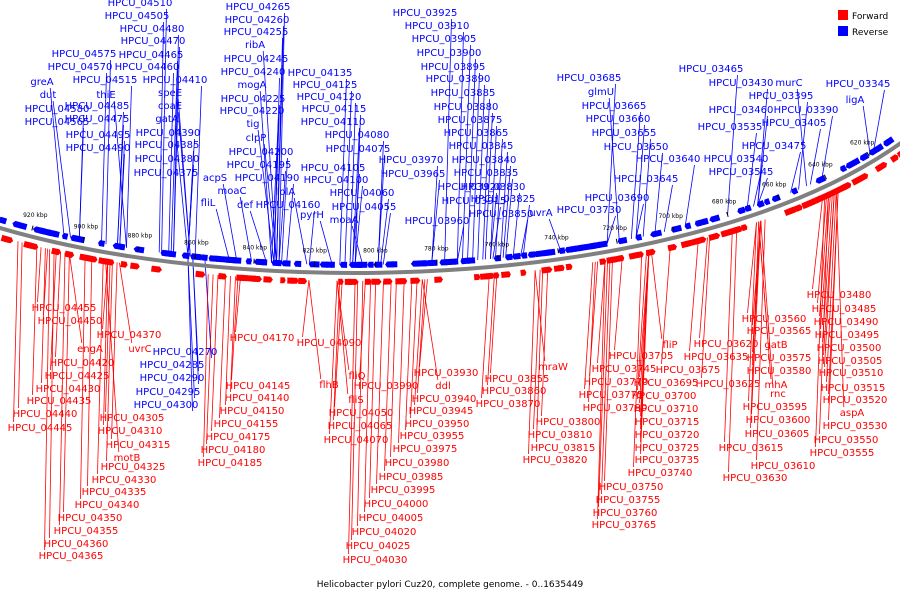 This screenshot has width=900, height=600. I want to click on forward-gene-label: HPCU_03560, so click(774, 319).